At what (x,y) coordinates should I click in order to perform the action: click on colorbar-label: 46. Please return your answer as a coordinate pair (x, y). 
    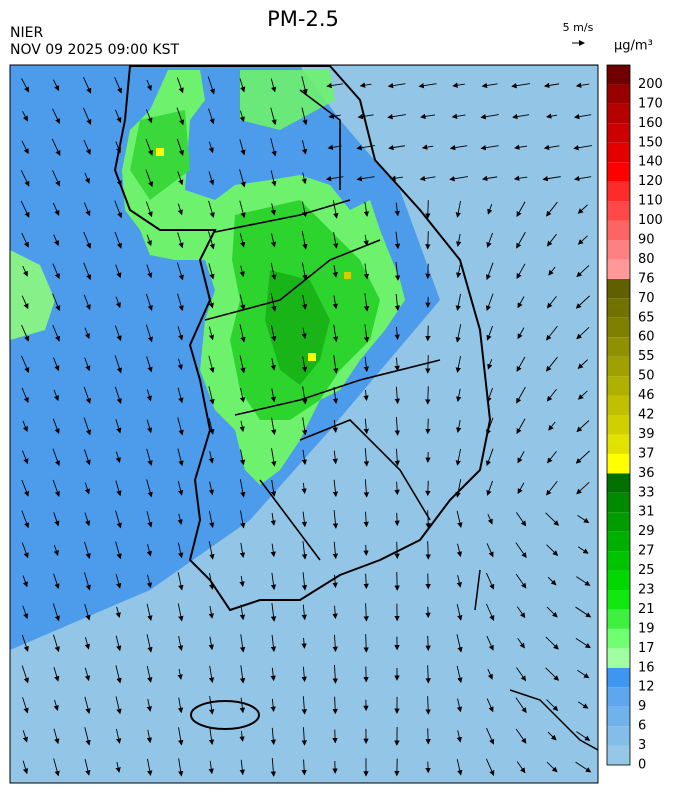
    Looking at the image, I should click on (646, 395).